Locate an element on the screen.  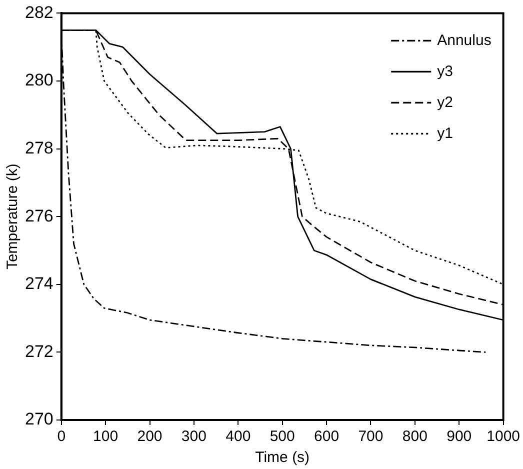
x-tick-label: 600 is located at coordinates (327, 437).